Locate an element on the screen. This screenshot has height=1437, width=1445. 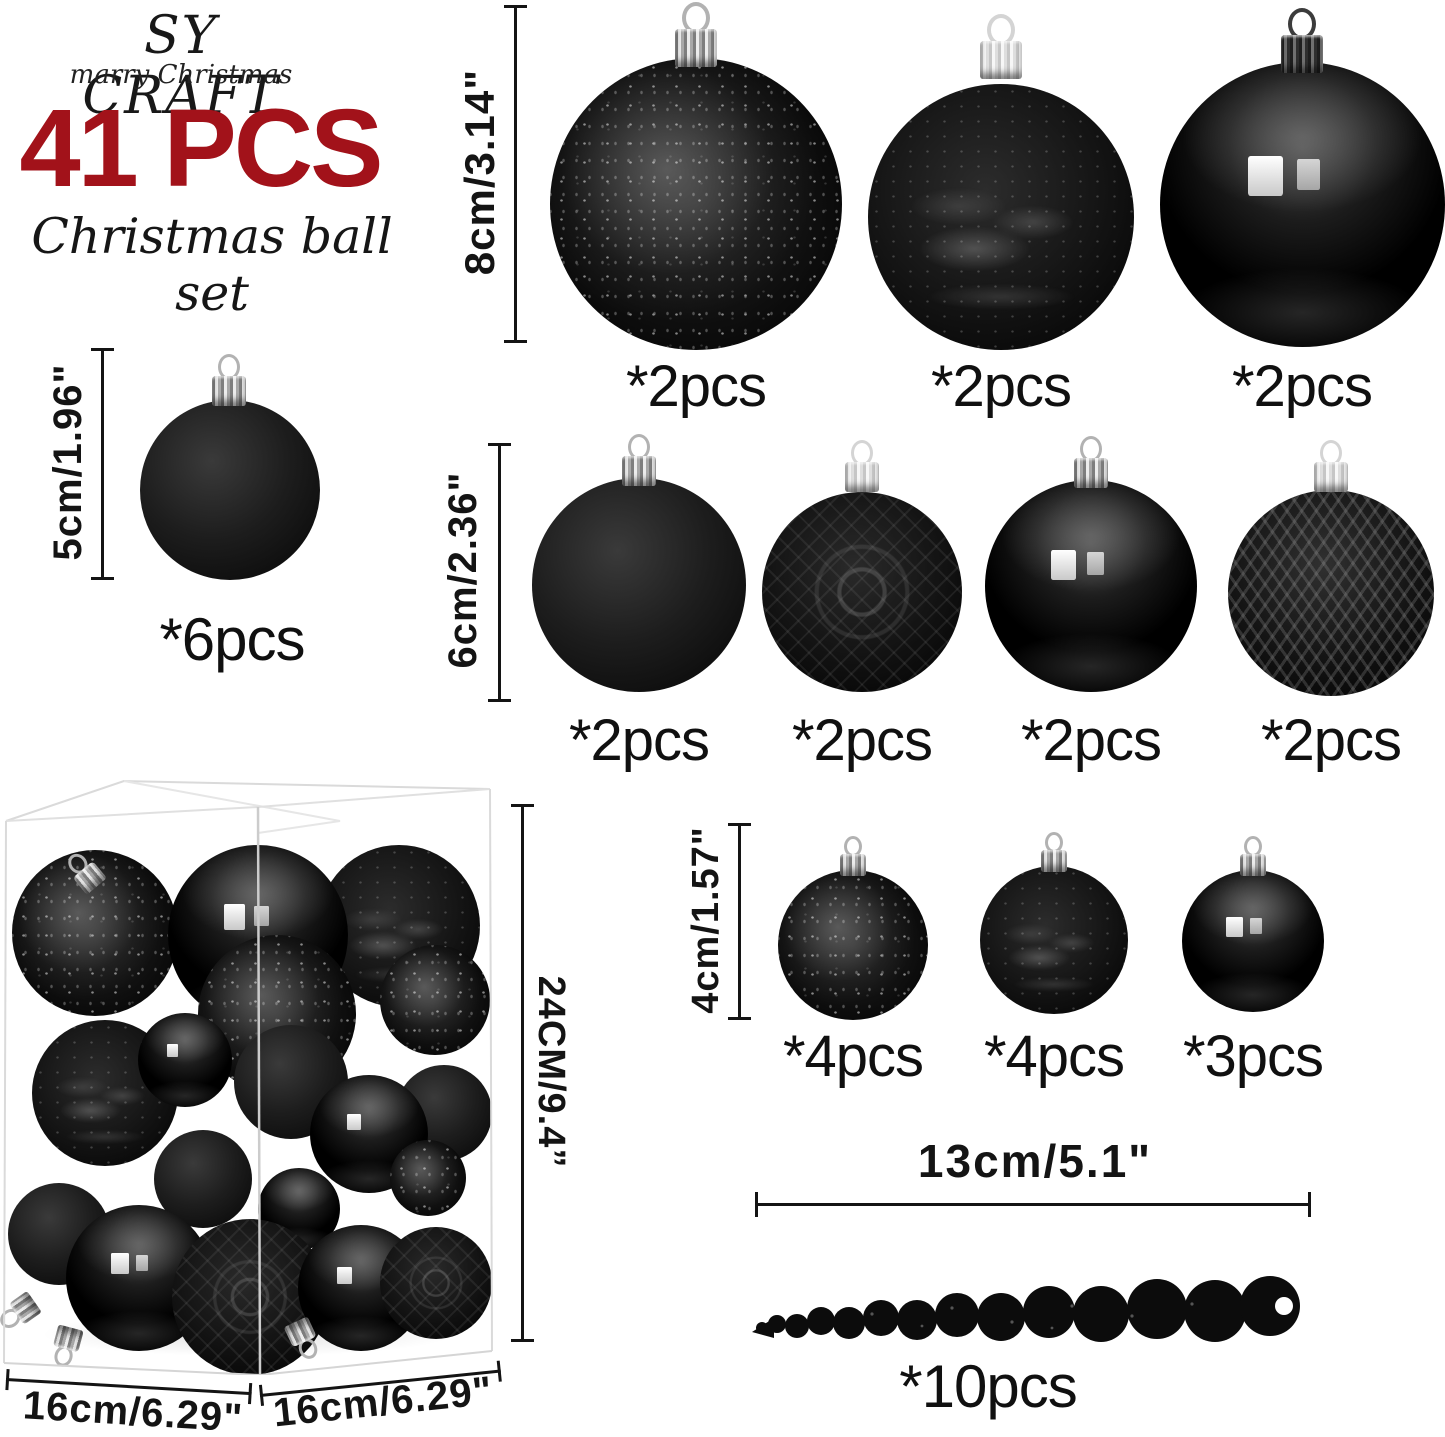
dimension-label-box-height: 24CM/9.4” is located at coordinates (551, 1072).